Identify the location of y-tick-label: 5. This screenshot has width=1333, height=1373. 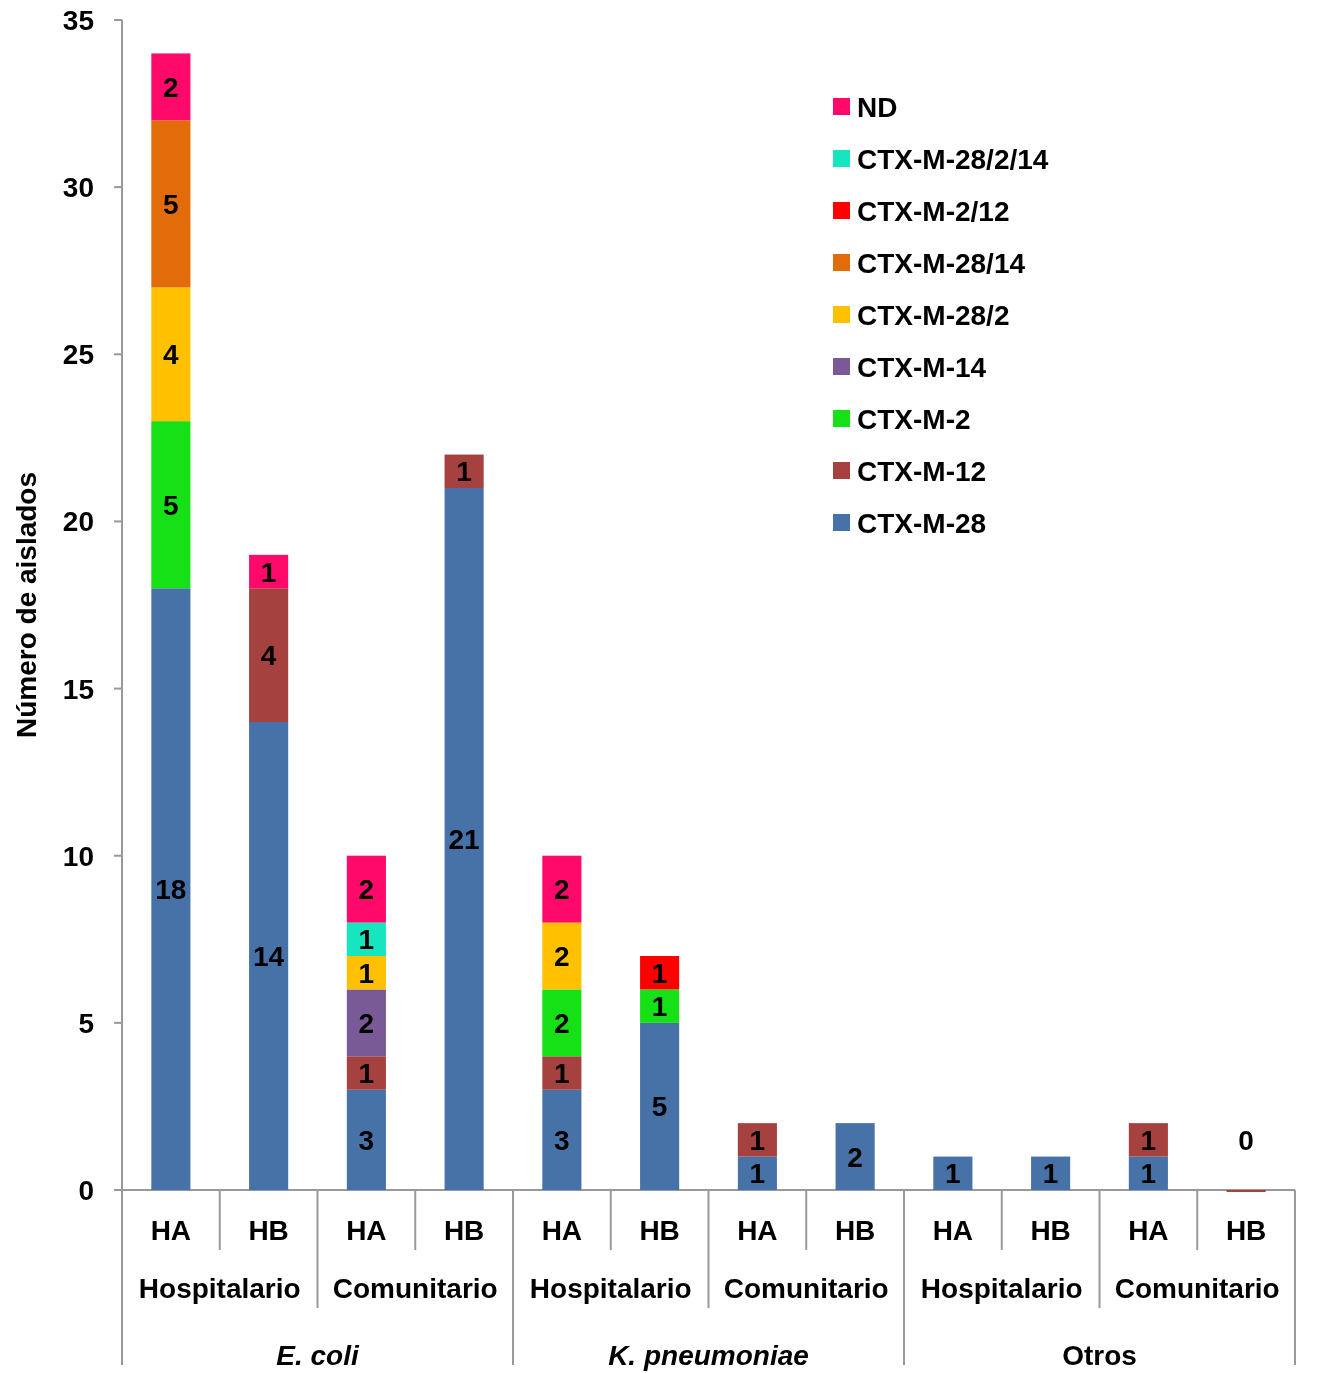
(86, 1023).